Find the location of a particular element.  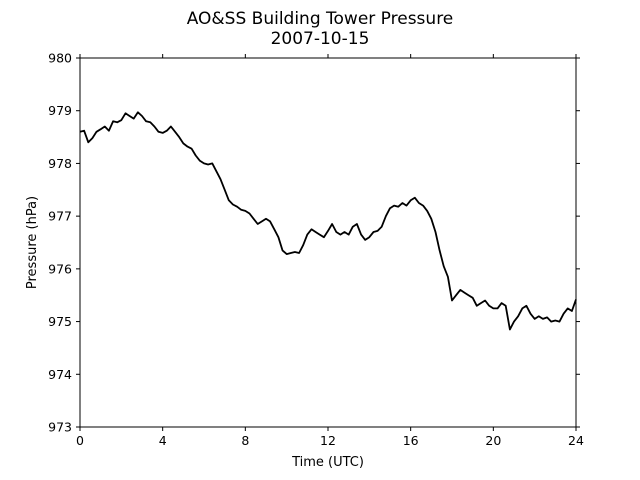

chart-title: AO&SS Building Tower Pressure is located at coordinates (320, 19).